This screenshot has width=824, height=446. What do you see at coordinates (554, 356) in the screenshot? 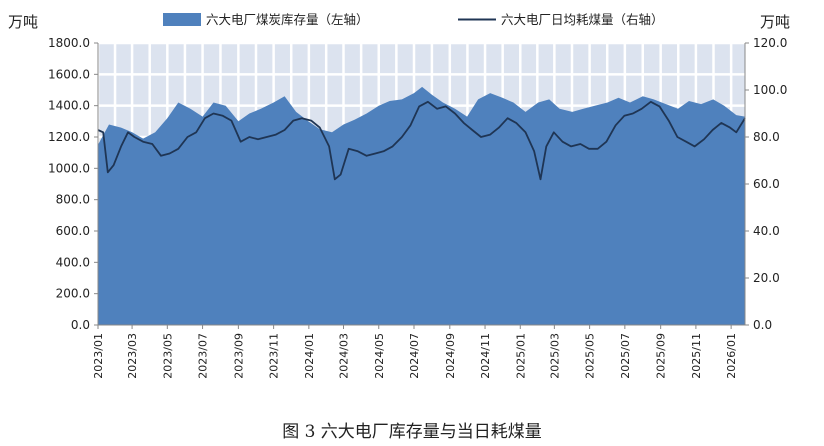
I see `x-tick-label: 2025/03` at bounding box center [554, 356].